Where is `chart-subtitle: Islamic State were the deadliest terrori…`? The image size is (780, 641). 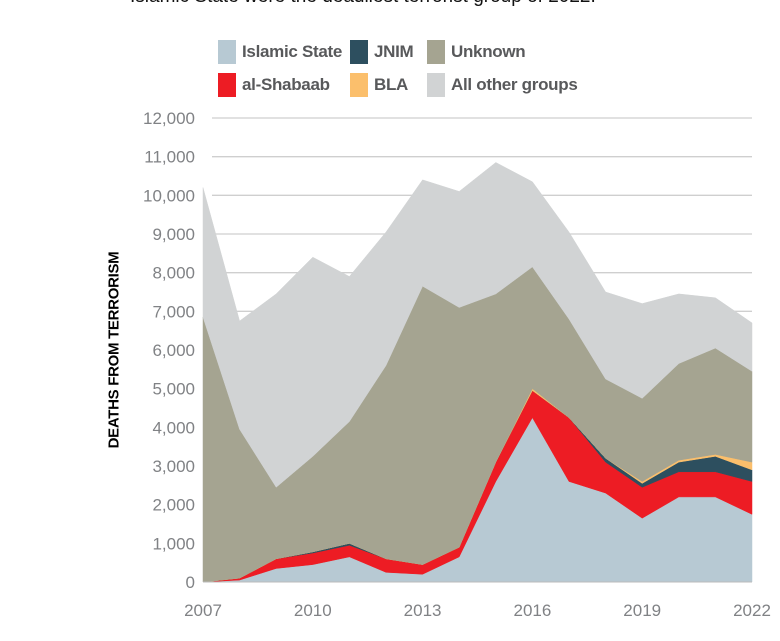 chart-subtitle: Islamic State were the deadliest terrori… is located at coordinates (363, 4).